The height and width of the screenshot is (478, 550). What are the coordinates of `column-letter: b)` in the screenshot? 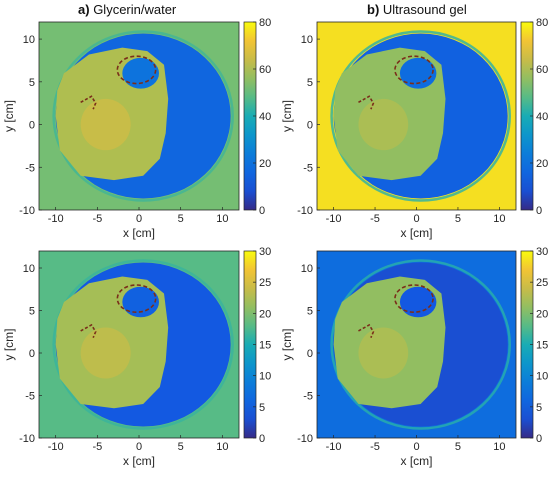 It's located at (373, 9).